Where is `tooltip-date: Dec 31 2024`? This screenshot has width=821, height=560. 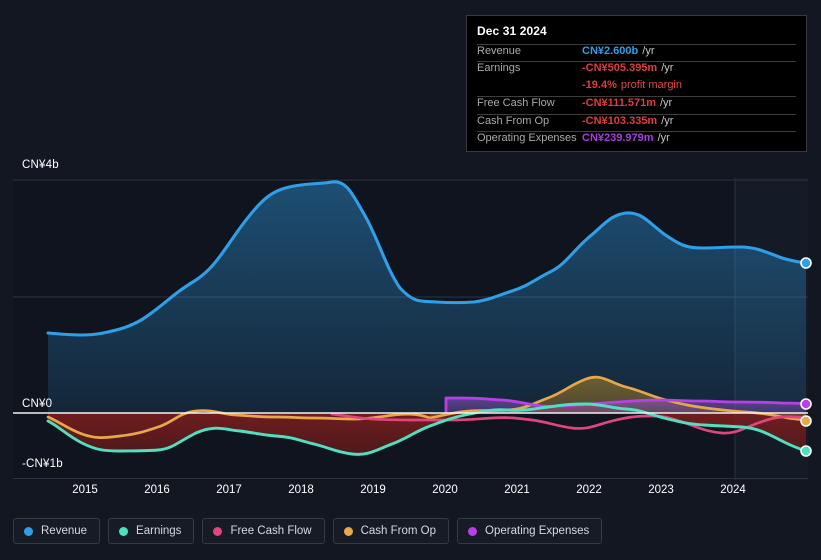 tooltip-date: Dec 31 2024 is located at coordinates (512, 31).